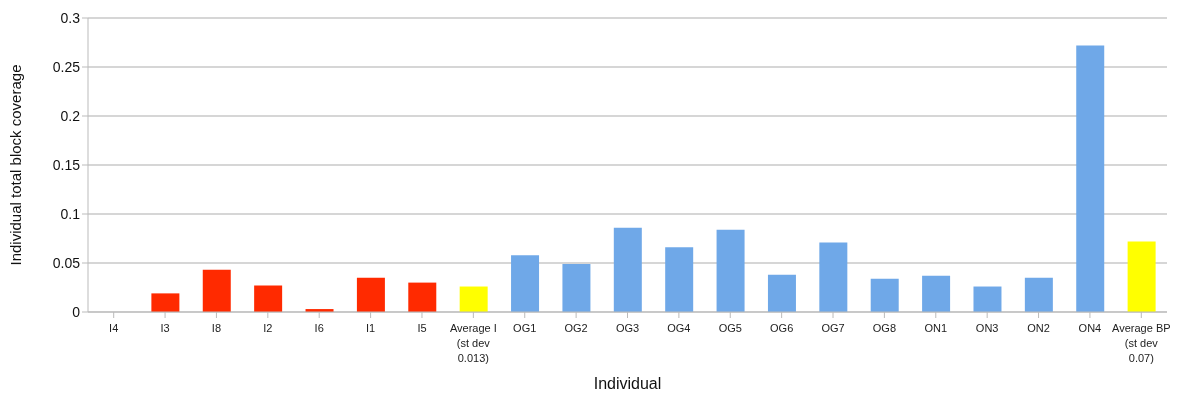 This screenshot has height=403, width=1183. What do you see at coordinates (114, 328) in the screenshot?
I see `x-tick-label: I4` at bounding box center [114, 328].